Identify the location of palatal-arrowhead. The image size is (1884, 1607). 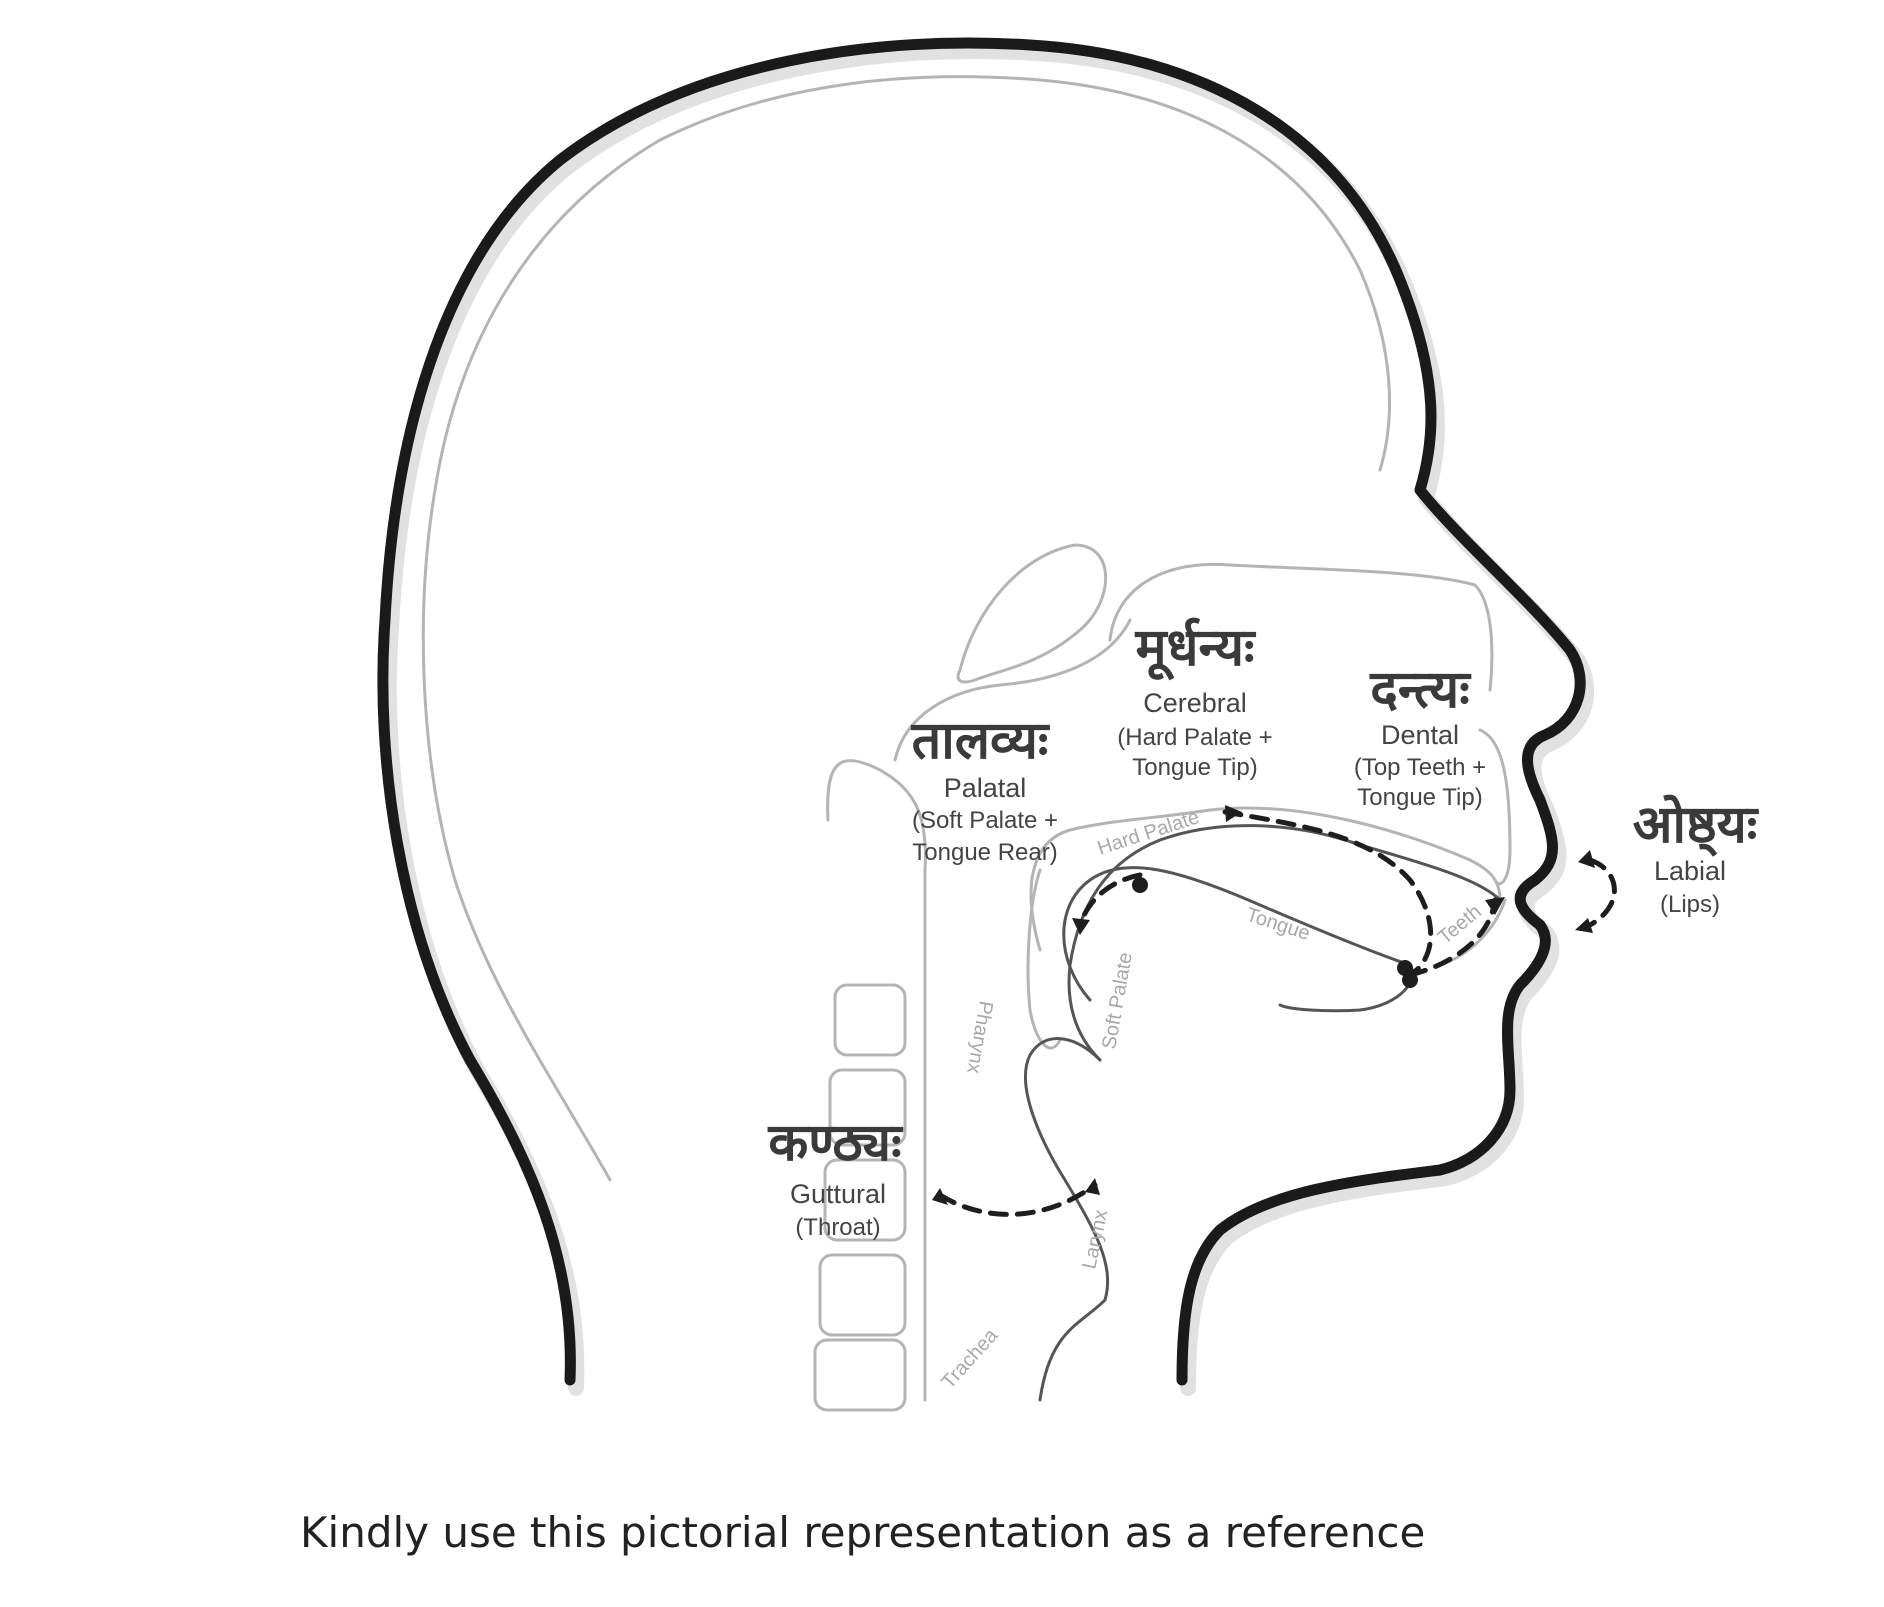
(1081, 926).